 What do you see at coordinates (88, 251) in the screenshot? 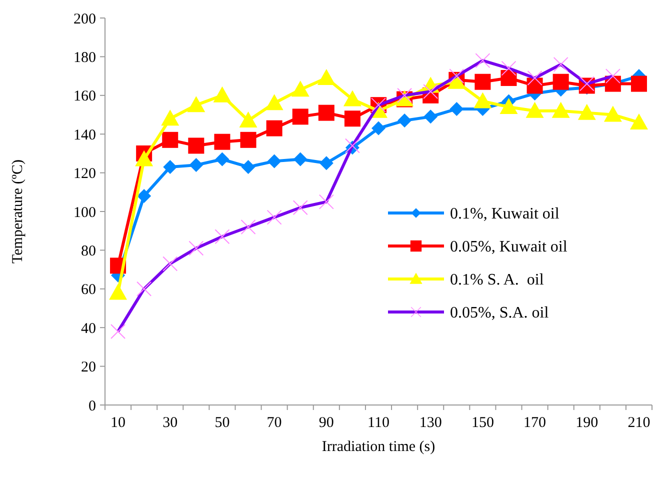
I see `y-tick-label: 80` at bounding box center [88, 251].